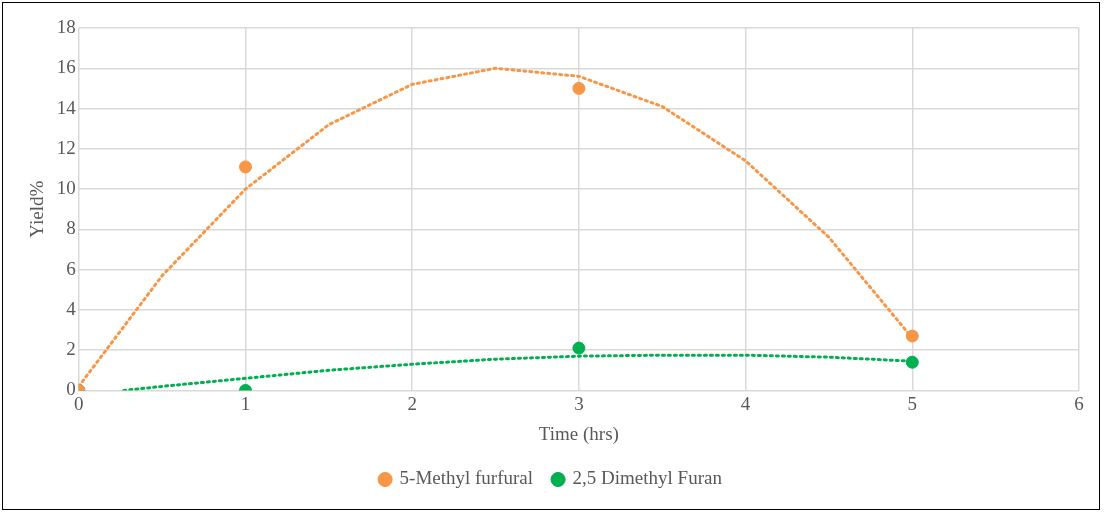 The height and width of the screenshot is (514, 1104). Describe the element at coordinates (412, 403) in the screenshot. I see `x-tick-label: 2` at that location.